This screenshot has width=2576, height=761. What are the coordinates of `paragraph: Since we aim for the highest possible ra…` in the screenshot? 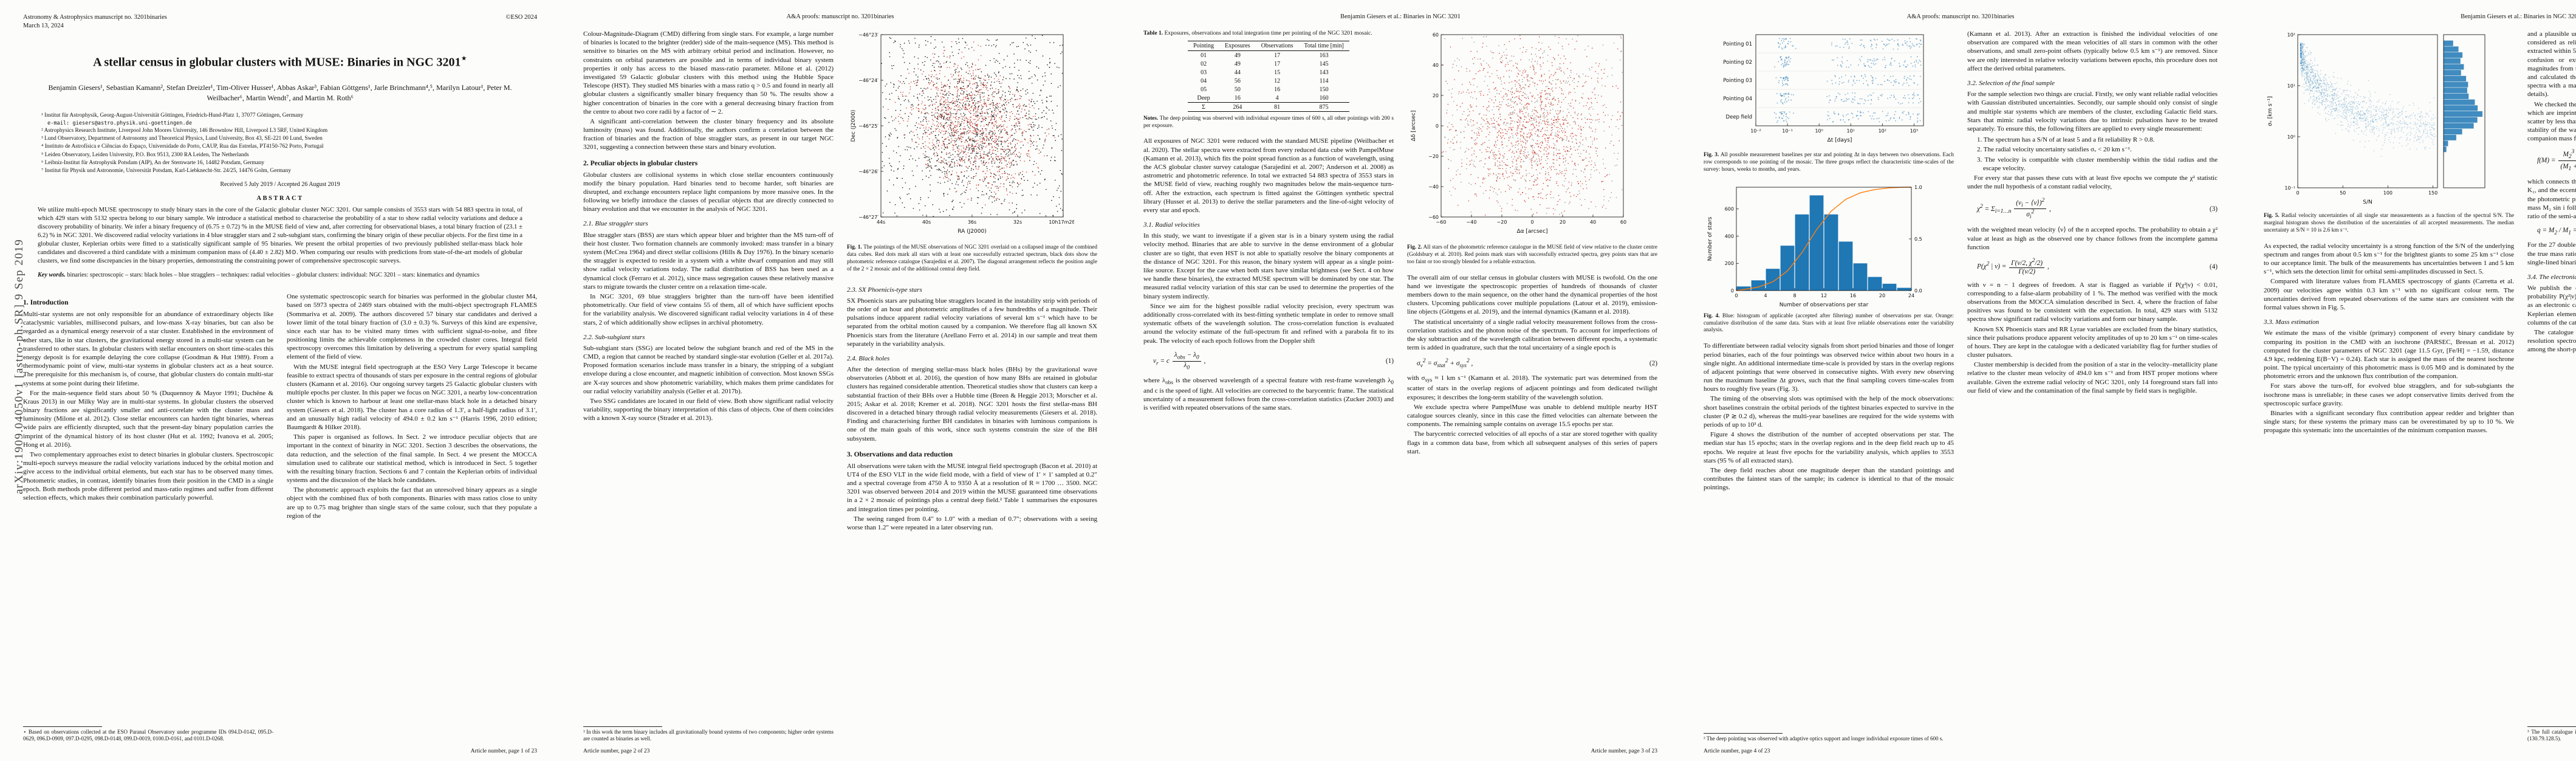 It's located at (1269, 323).